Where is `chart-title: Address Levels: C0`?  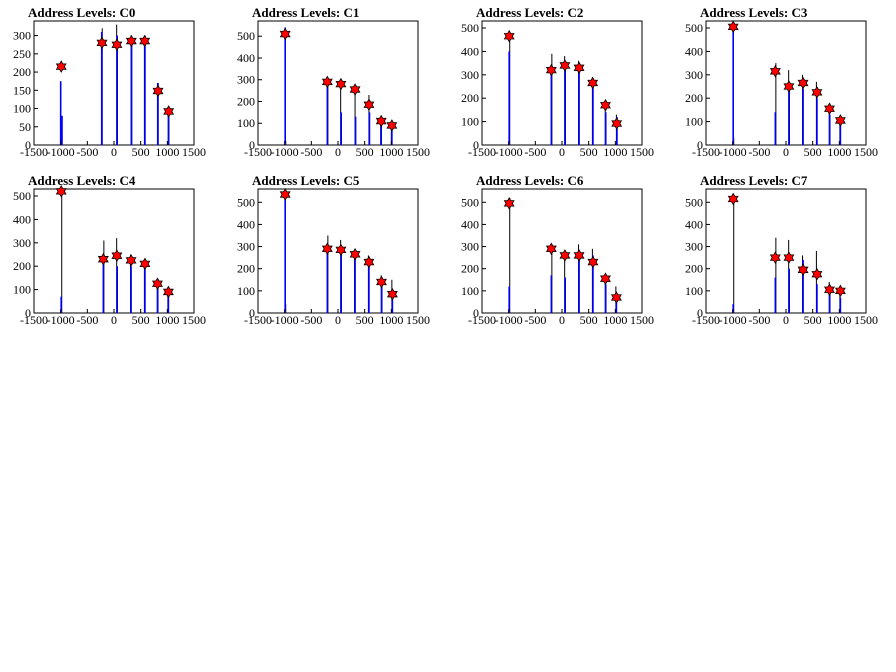 chart-title: Address Levels: C0 is located at coordinates (81, 12).